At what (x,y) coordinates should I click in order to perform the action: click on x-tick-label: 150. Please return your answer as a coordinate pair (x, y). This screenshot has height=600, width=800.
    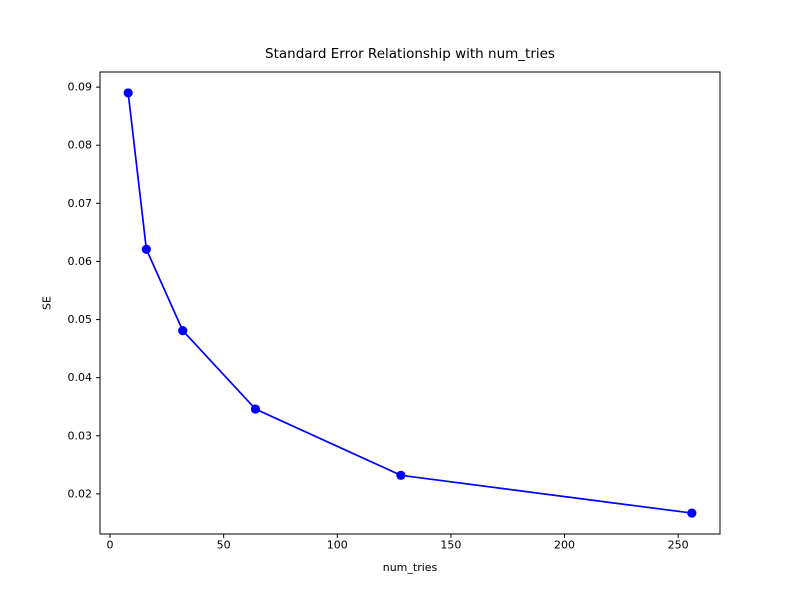
    Looking at the image, I should click on (450, 545).